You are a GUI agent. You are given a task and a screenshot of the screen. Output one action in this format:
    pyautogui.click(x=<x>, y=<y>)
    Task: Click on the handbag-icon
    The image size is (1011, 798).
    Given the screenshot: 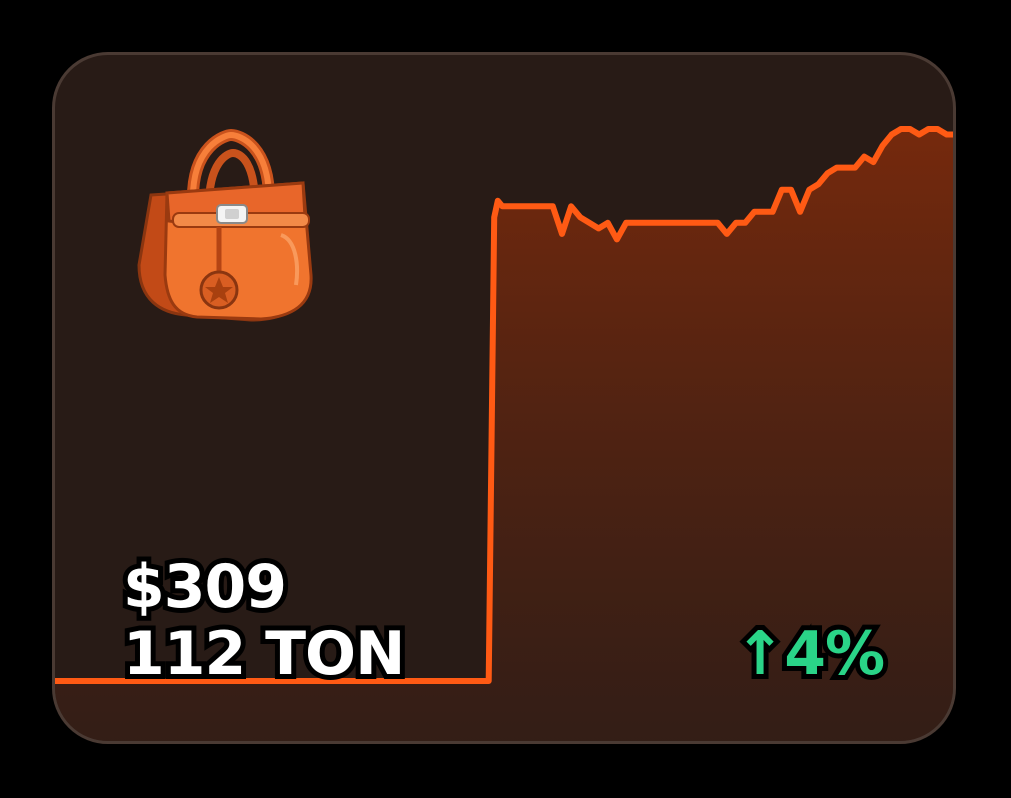 What is the action you would take?
    pyautogui.click(x=231, y=230)
    